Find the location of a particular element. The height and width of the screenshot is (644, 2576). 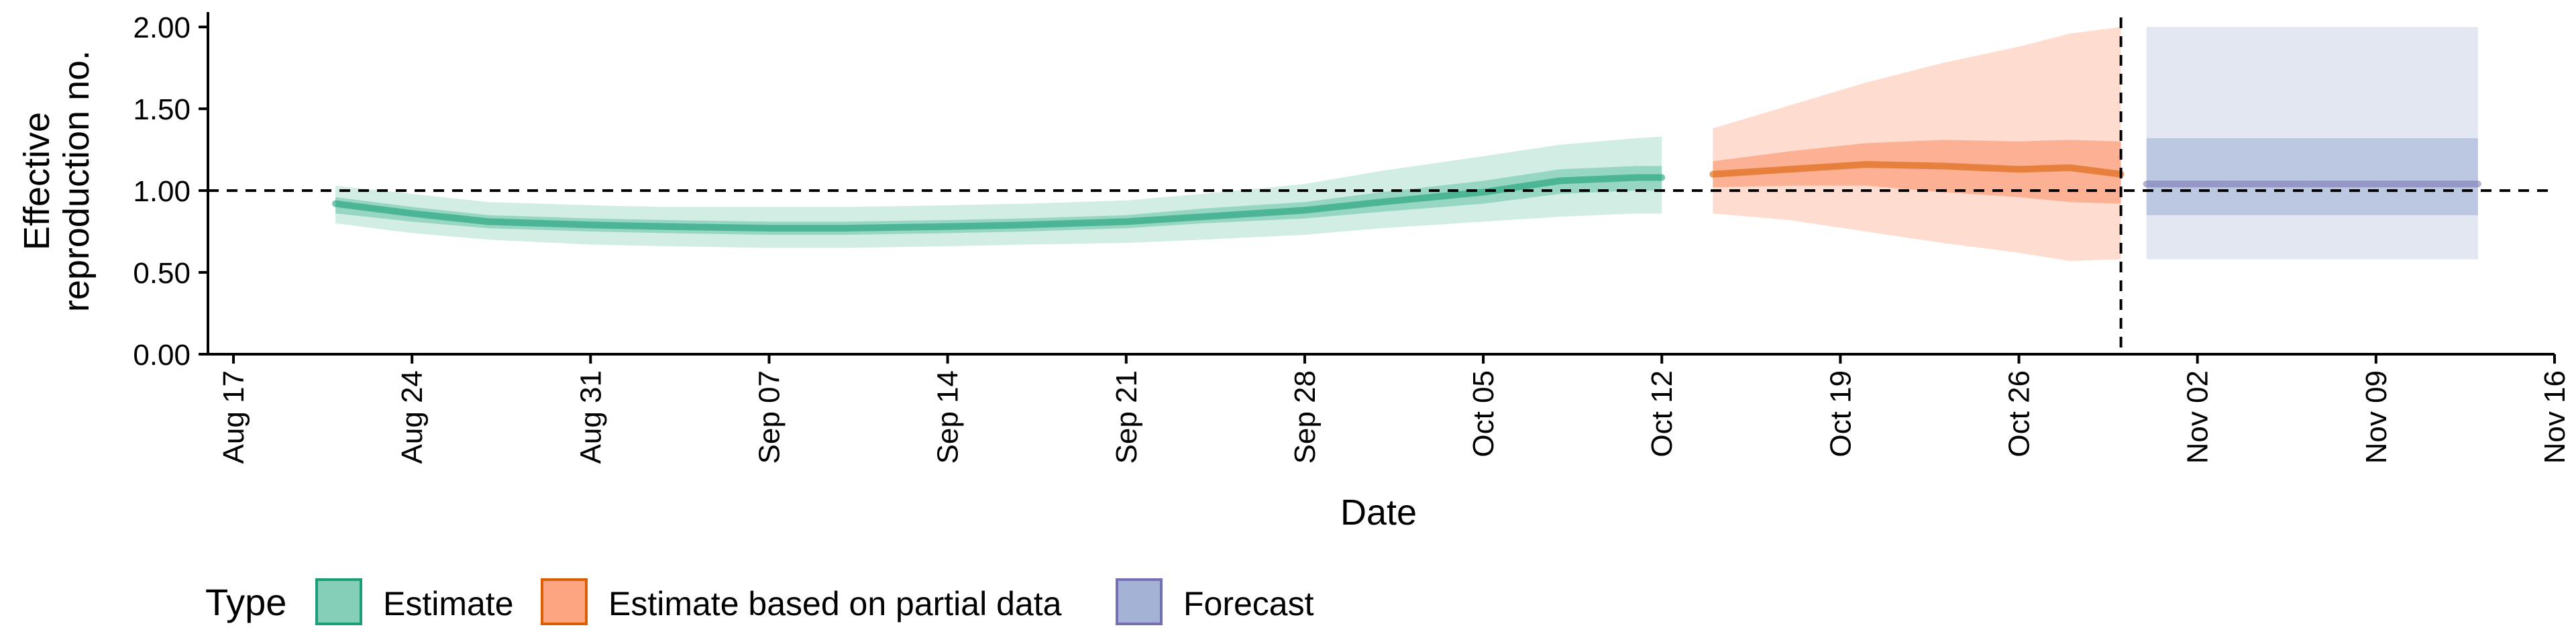

x-tick-label-4: Sep 14 is located at coordinates (948, 417).